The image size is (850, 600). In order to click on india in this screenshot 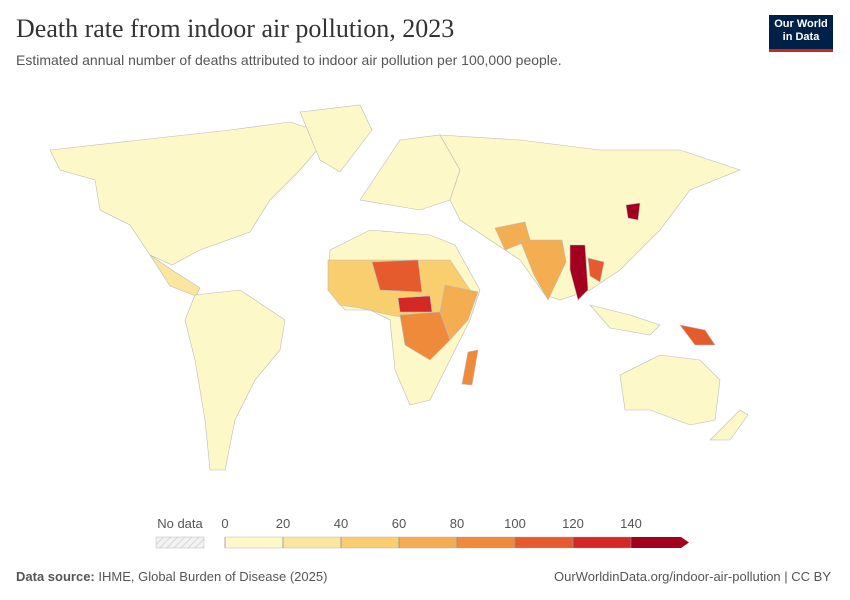, I will do `click(543, 270)`.